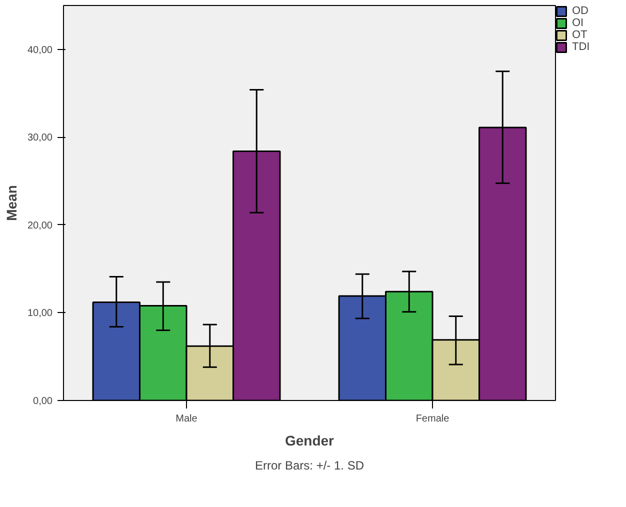 This screenshot has height=507, width=626. What do you see at coordinates (40, 314) in the screenshot?
I see `y-tick-label: 10,00` at bounding box center [40, 314].